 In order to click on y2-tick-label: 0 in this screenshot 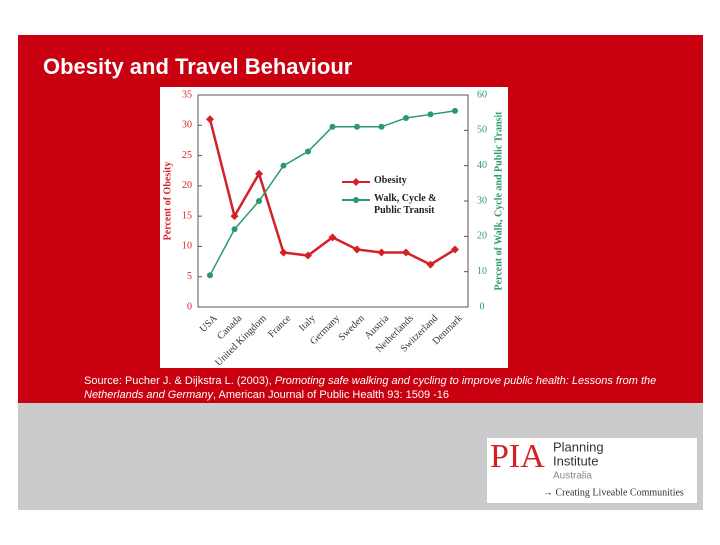, I will do `click(482, 306)`.